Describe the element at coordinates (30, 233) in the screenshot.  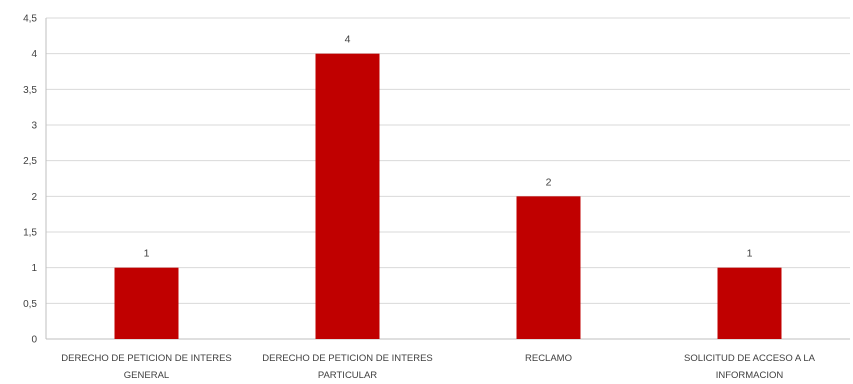
I see `y-tick-label: 1,5` at that location.